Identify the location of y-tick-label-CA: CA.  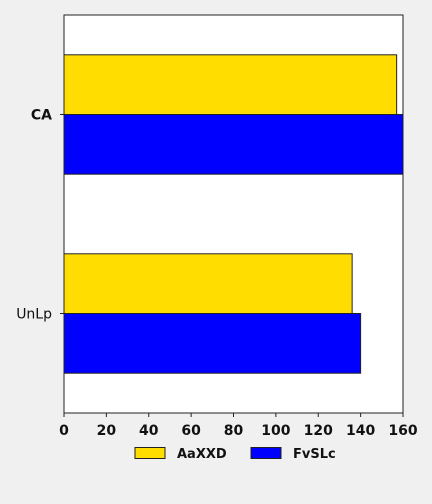
(41, 116).